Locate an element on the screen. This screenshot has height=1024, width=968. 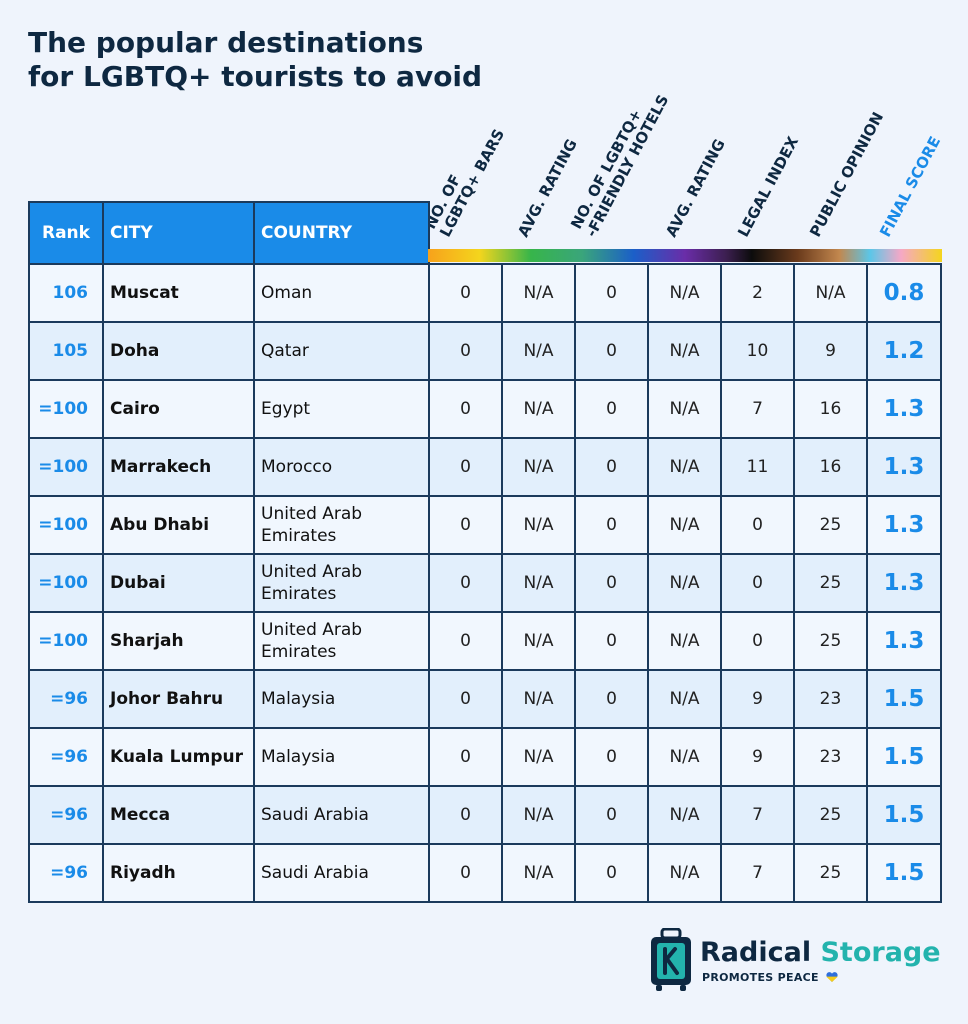
heart-icon is located at coordinates (832, 977).